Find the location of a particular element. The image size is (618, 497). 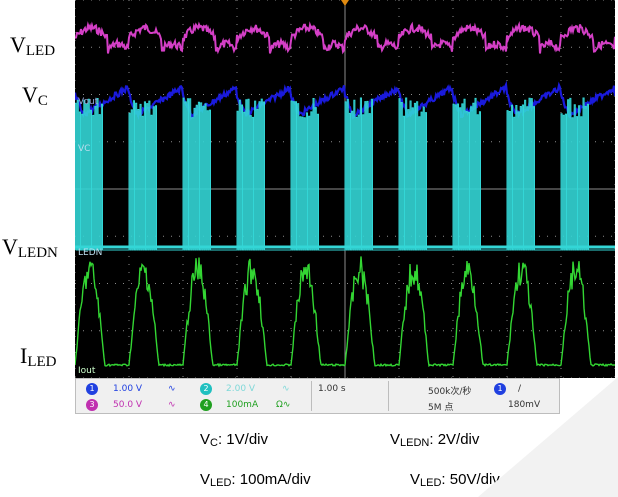

vled-side-label: VLED is located at coordinates (33, 45).